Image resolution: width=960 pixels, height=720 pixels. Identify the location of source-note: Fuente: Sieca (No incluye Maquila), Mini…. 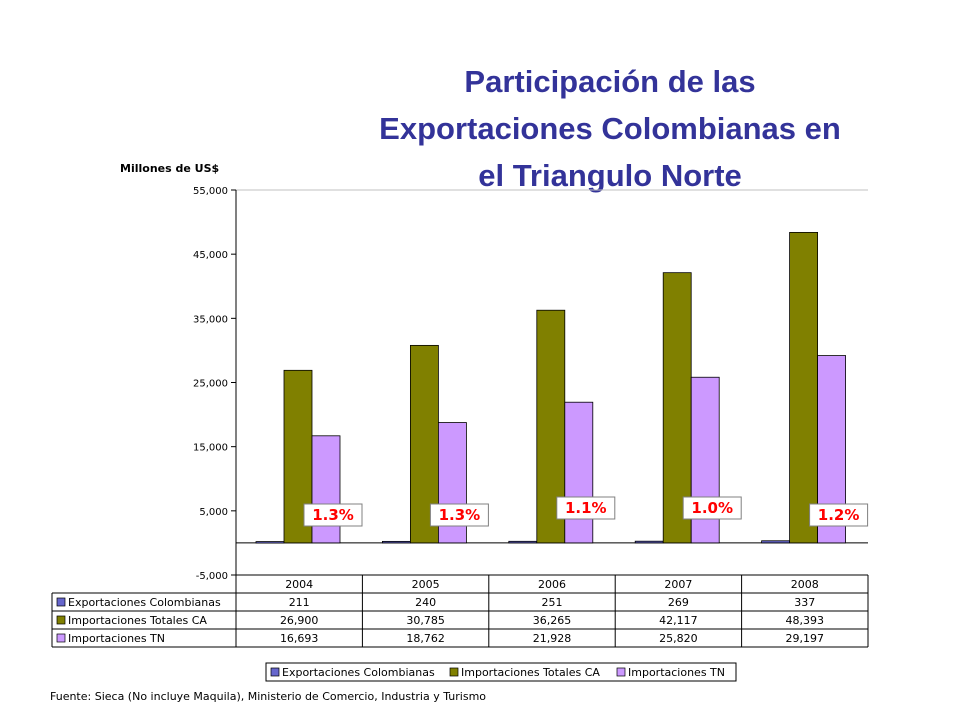
(268, 696).